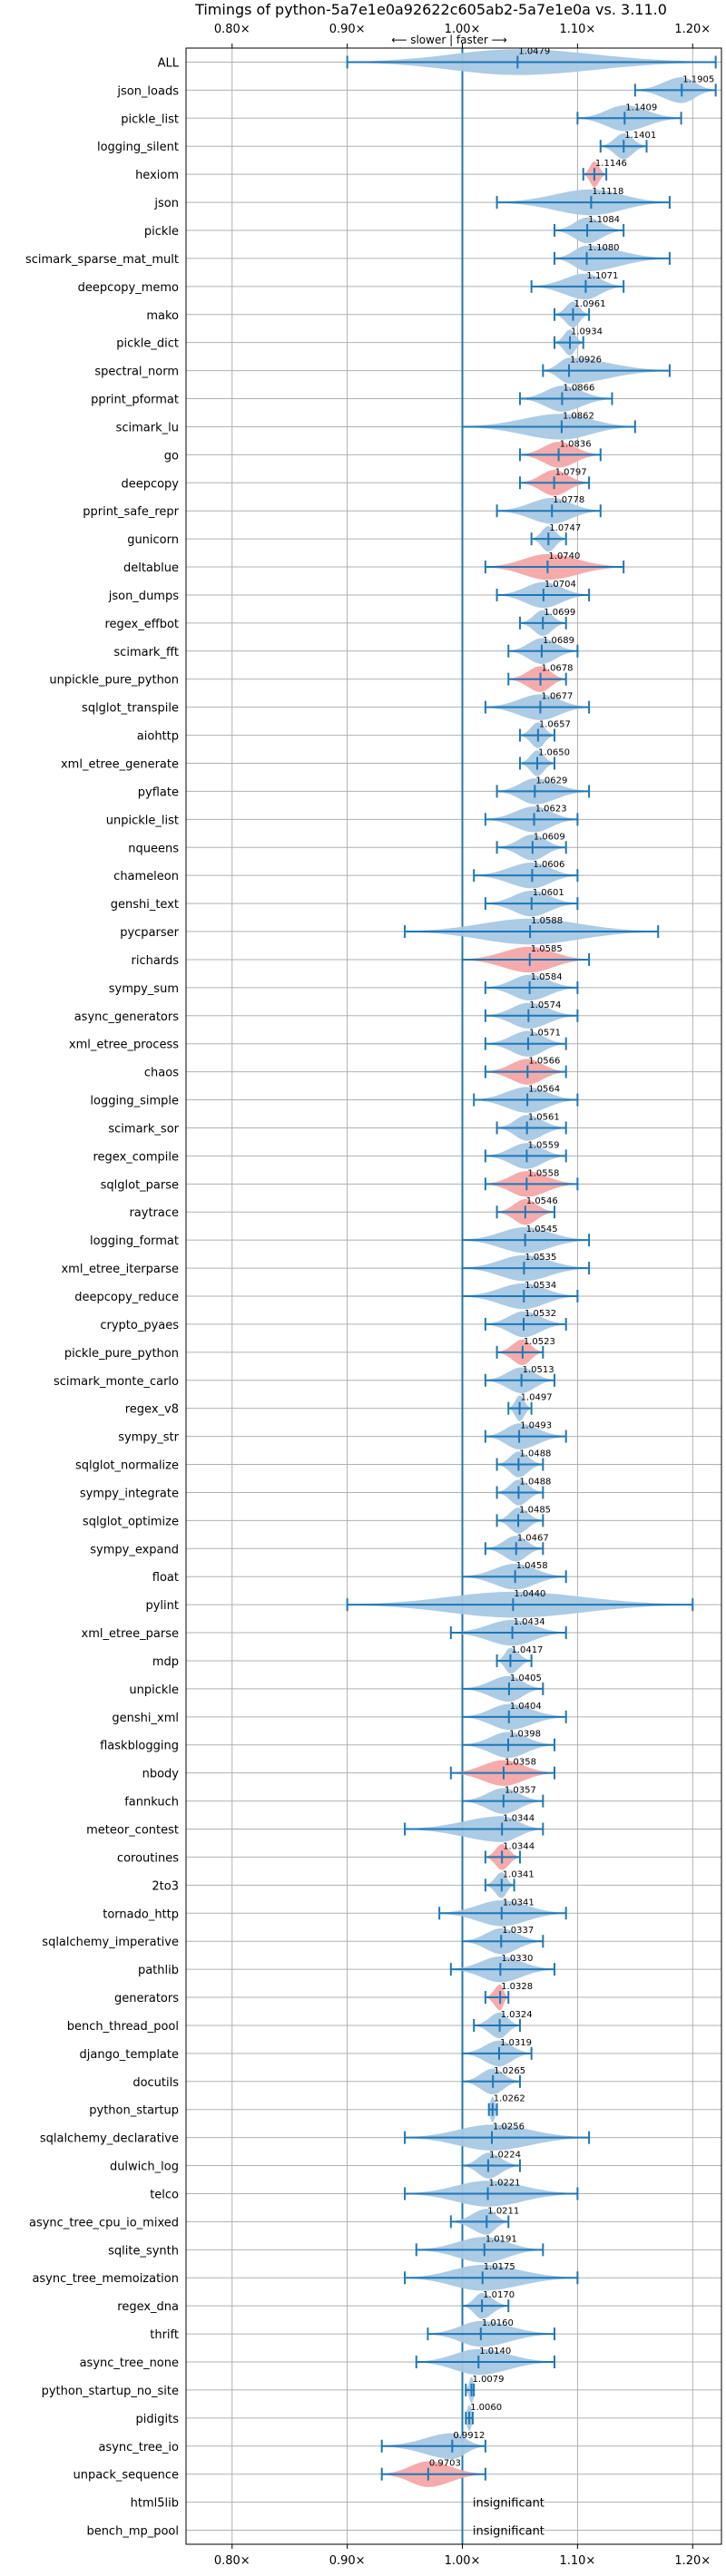  What do you see at coordinates (144, 989) in the screenshot?
I see `benchmark-label: sympy_sum` at bounding box center [144, 989].